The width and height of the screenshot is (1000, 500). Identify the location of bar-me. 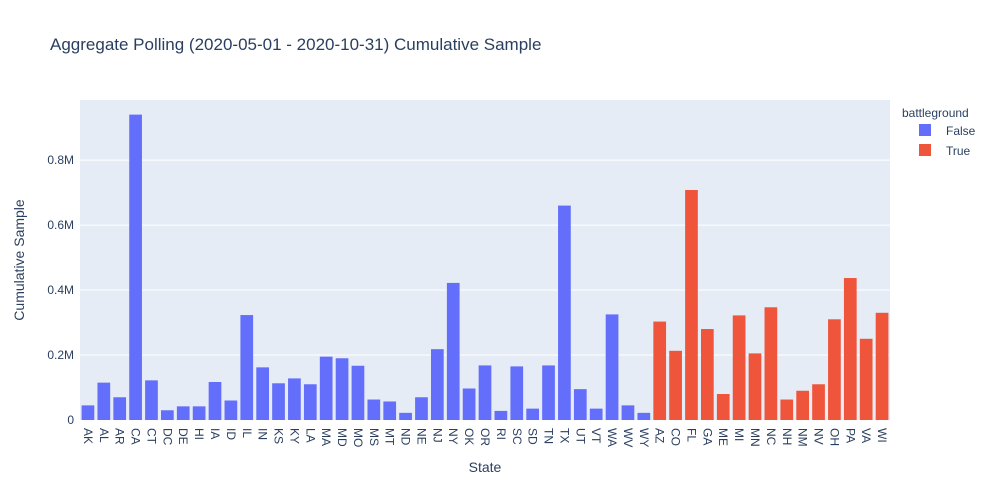
(723, 407).